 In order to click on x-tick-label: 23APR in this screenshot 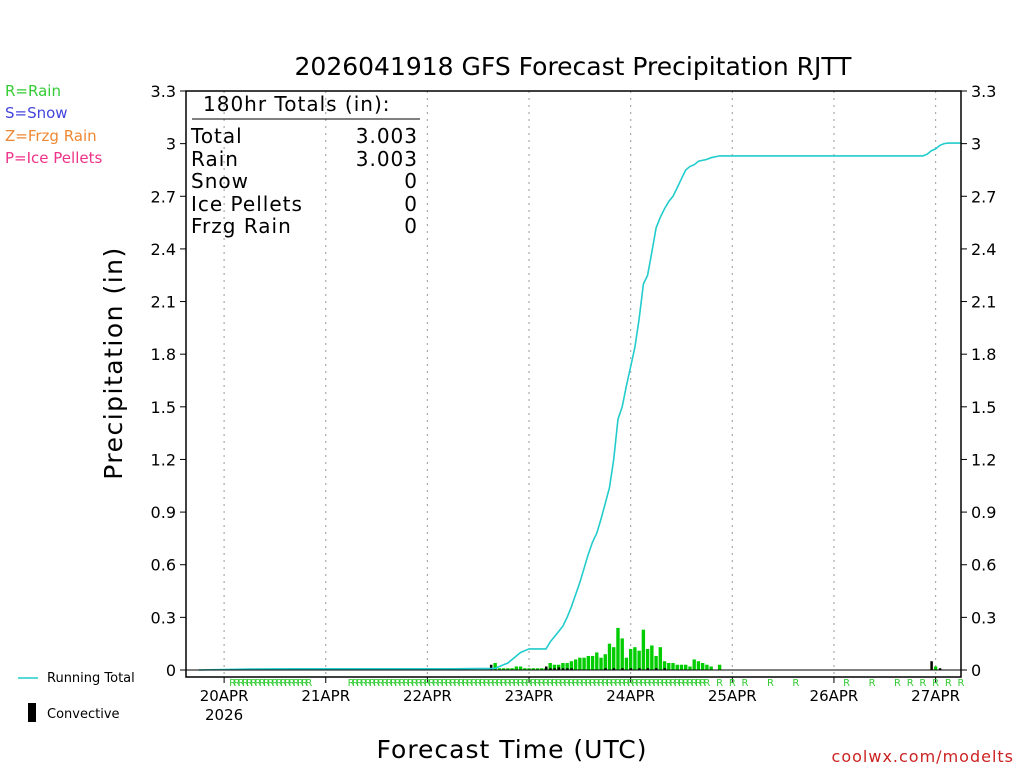, I will do `click(529, 696)`.